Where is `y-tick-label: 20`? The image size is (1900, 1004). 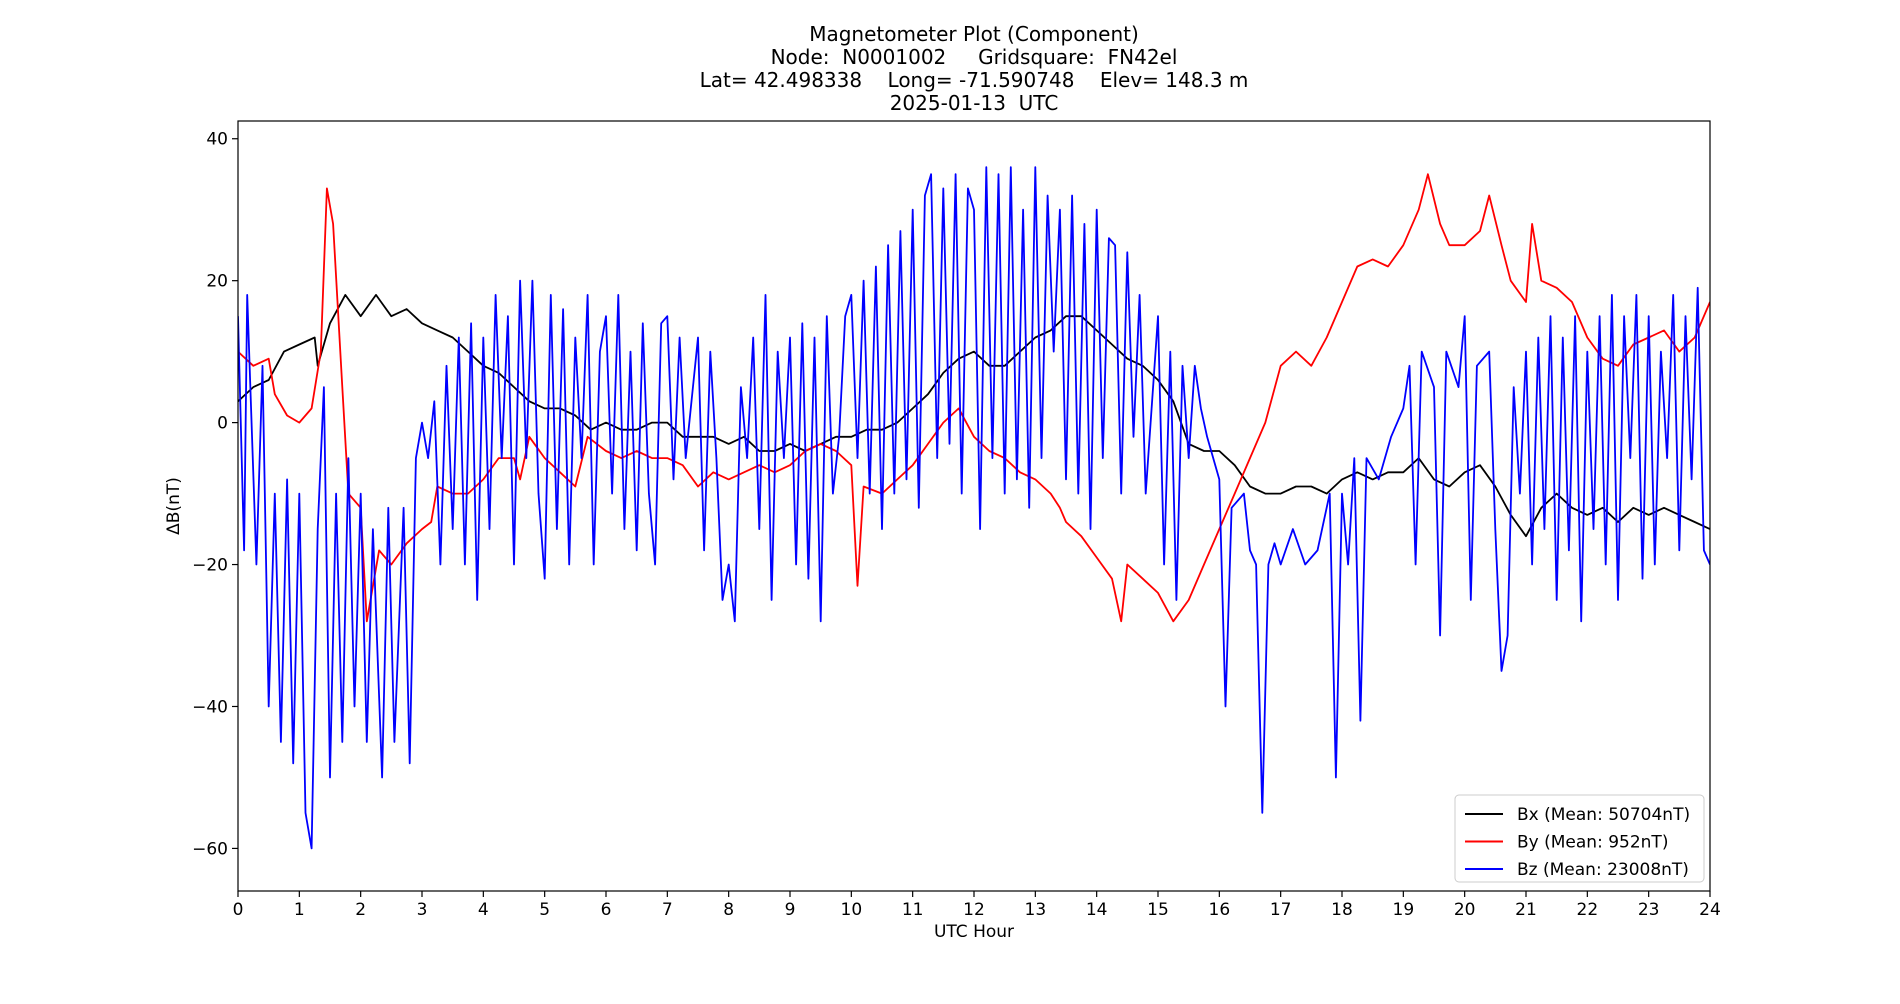 y-tick-label: 20 is located at coordinates (217, 282).